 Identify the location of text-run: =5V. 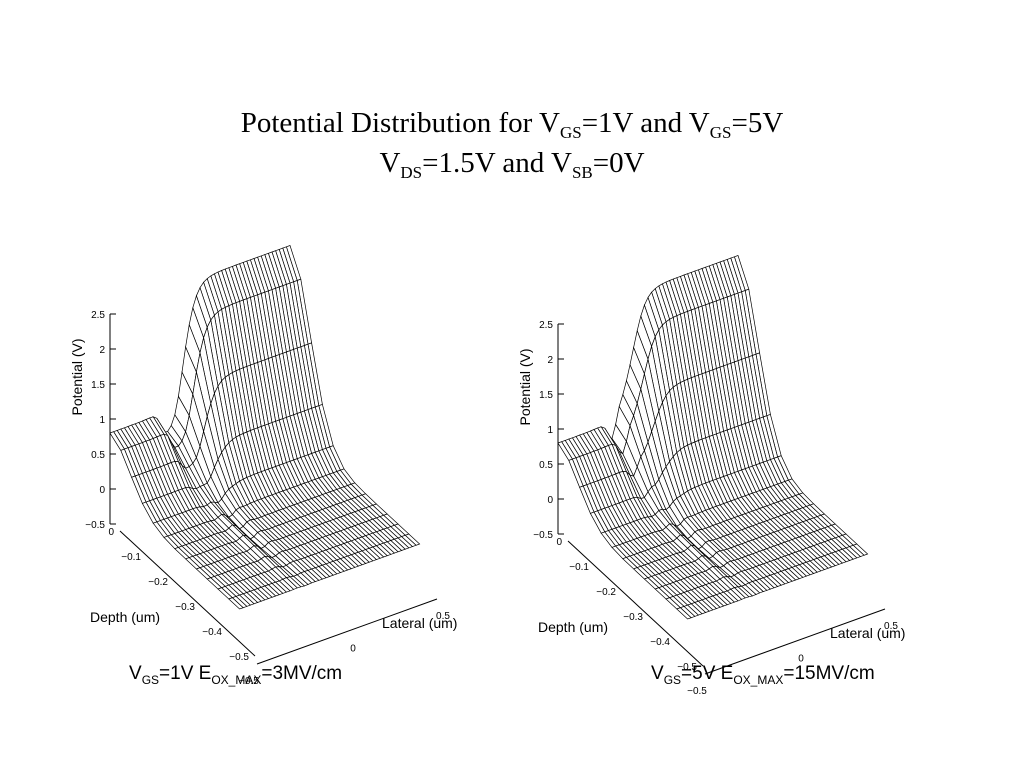
(757, 123).